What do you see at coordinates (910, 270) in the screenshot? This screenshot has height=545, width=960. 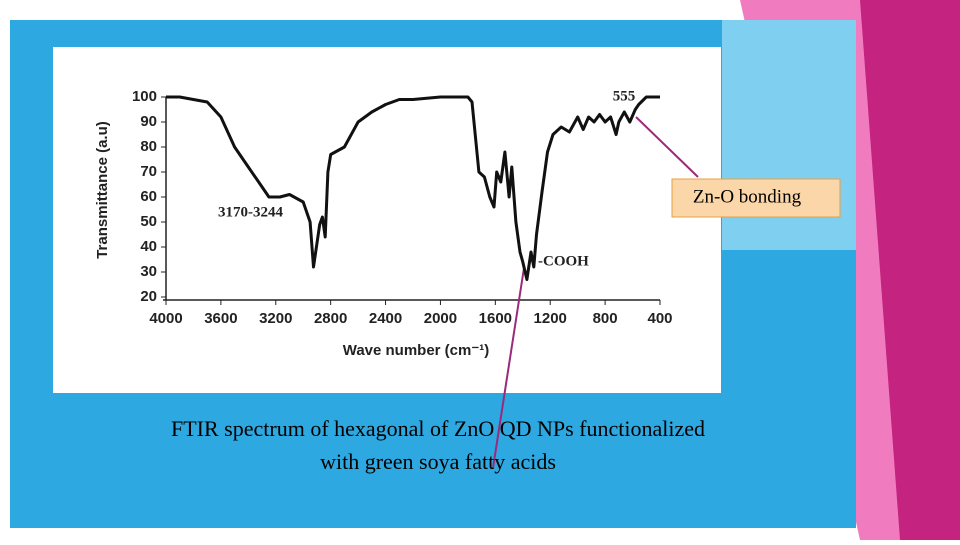 I see `magenta-decor` at bounding box center [910, 270].